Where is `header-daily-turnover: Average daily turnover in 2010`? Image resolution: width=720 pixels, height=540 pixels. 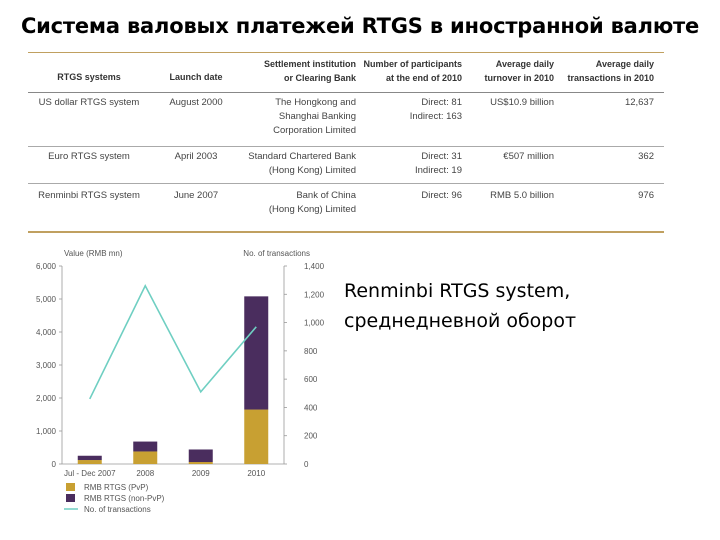 header-daily-turnover: Average daily turnover in 2010 is located at coordinates (519, 71).